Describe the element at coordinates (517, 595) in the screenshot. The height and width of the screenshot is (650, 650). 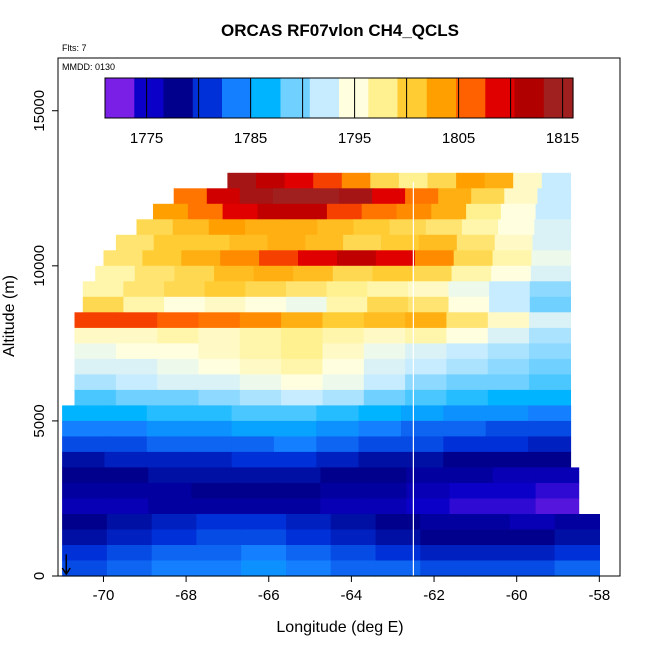
I see `x-tick-label: -60` at that location.